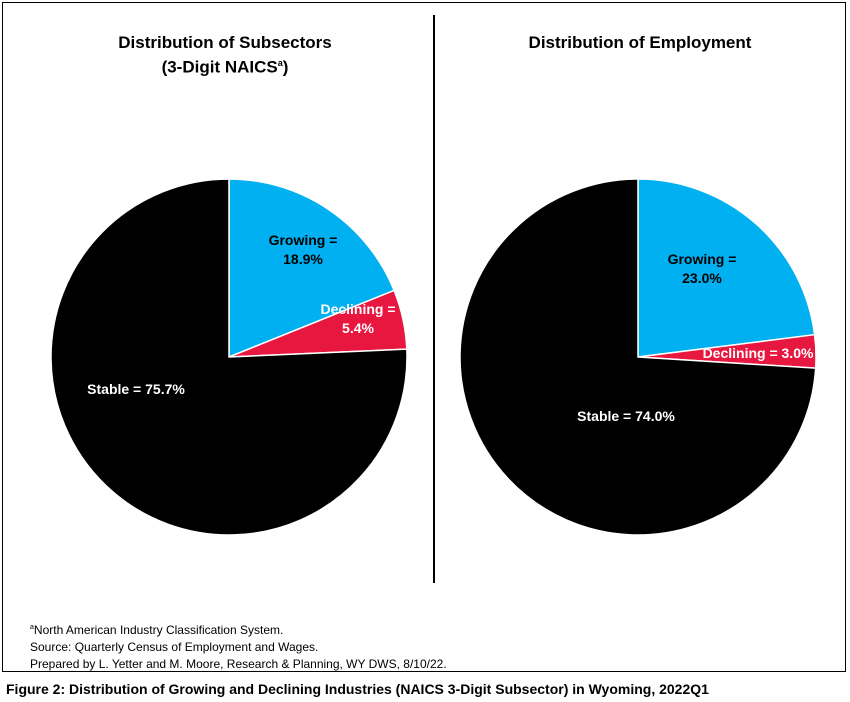  I want to click on slice-label-growing: Growing = 18.9%, so click(303, 249).